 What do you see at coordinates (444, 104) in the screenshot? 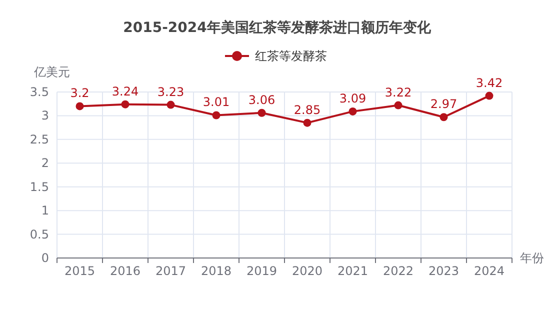
I see `data-label: 2.97` at bounding box center [444, 104].